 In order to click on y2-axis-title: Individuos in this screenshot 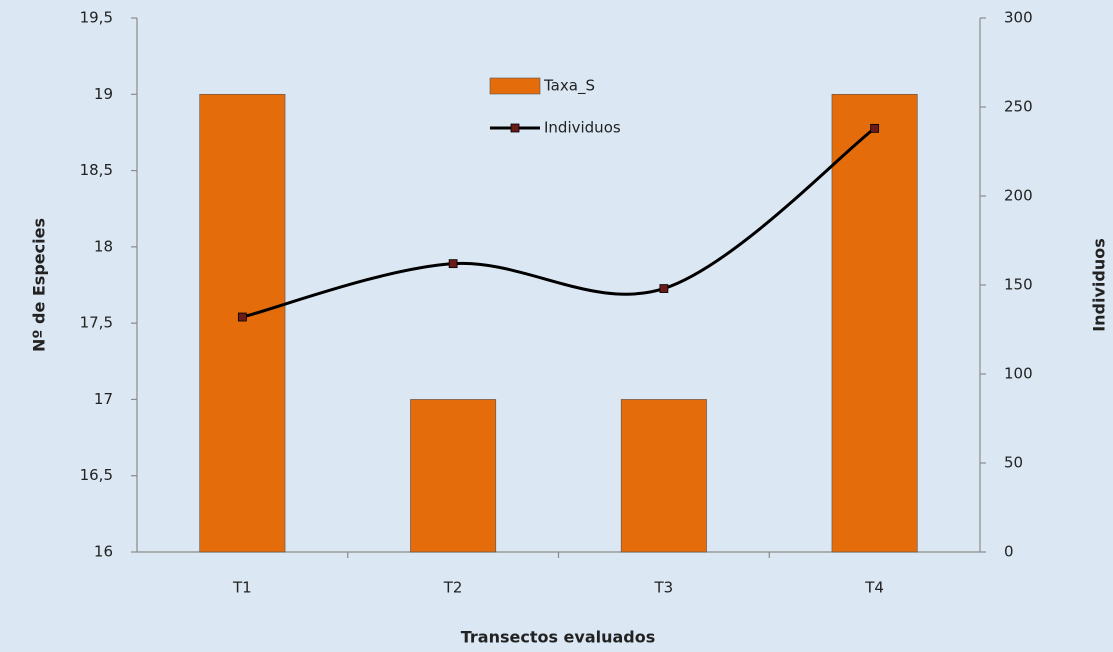, I will do `click(1099, 285)`.